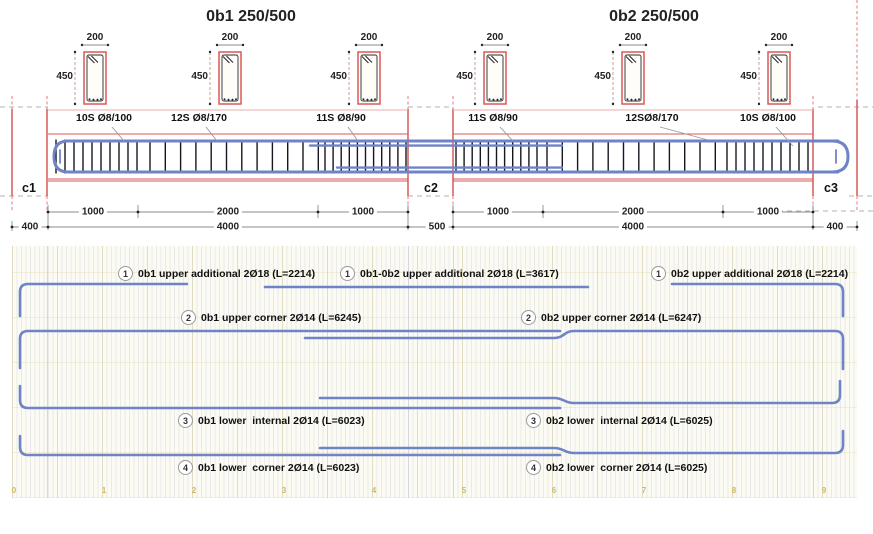 This screenshot has height=534, width=873. I want to click on stirrup-label-4: 11S Ø8/90, so click(493, 118).